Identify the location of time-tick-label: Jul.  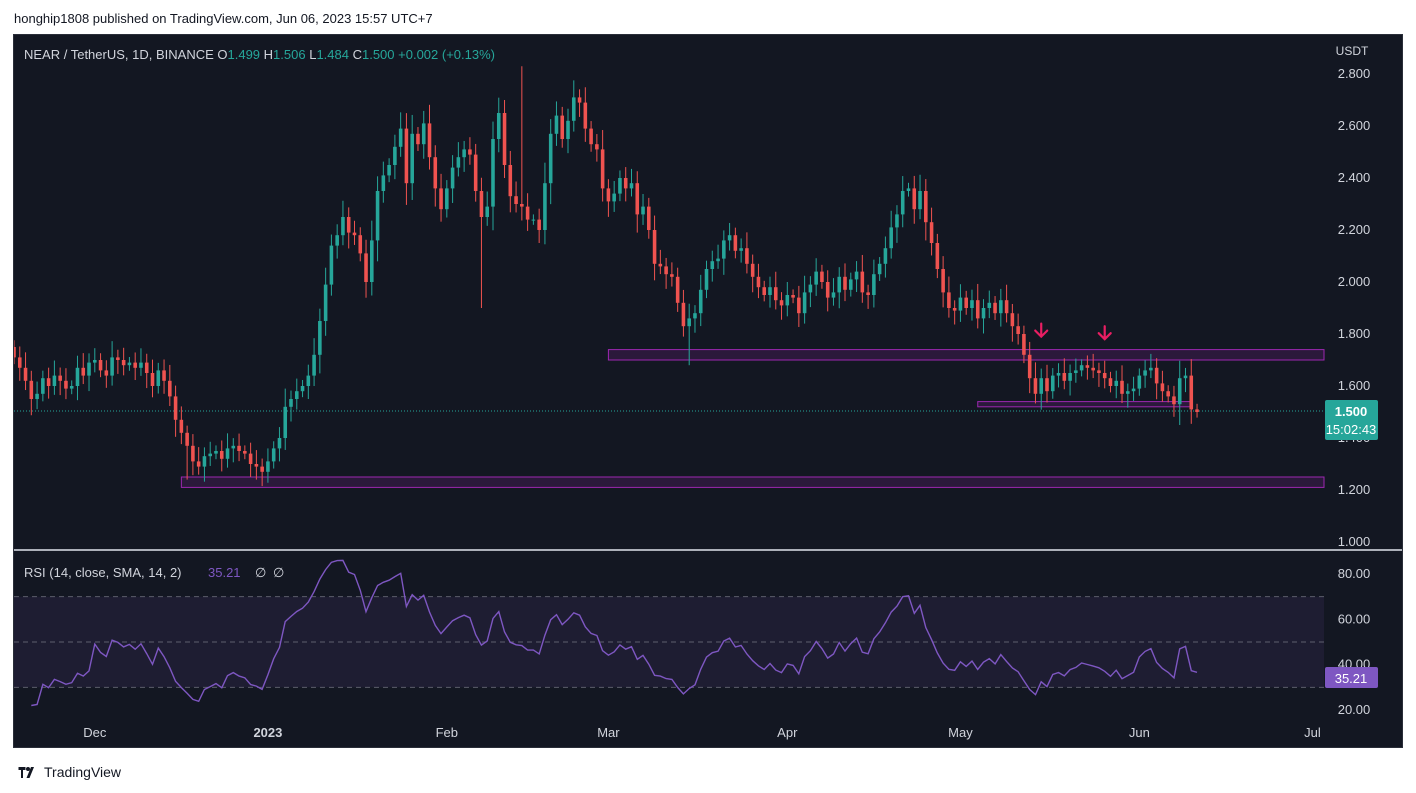
(1312, 732).